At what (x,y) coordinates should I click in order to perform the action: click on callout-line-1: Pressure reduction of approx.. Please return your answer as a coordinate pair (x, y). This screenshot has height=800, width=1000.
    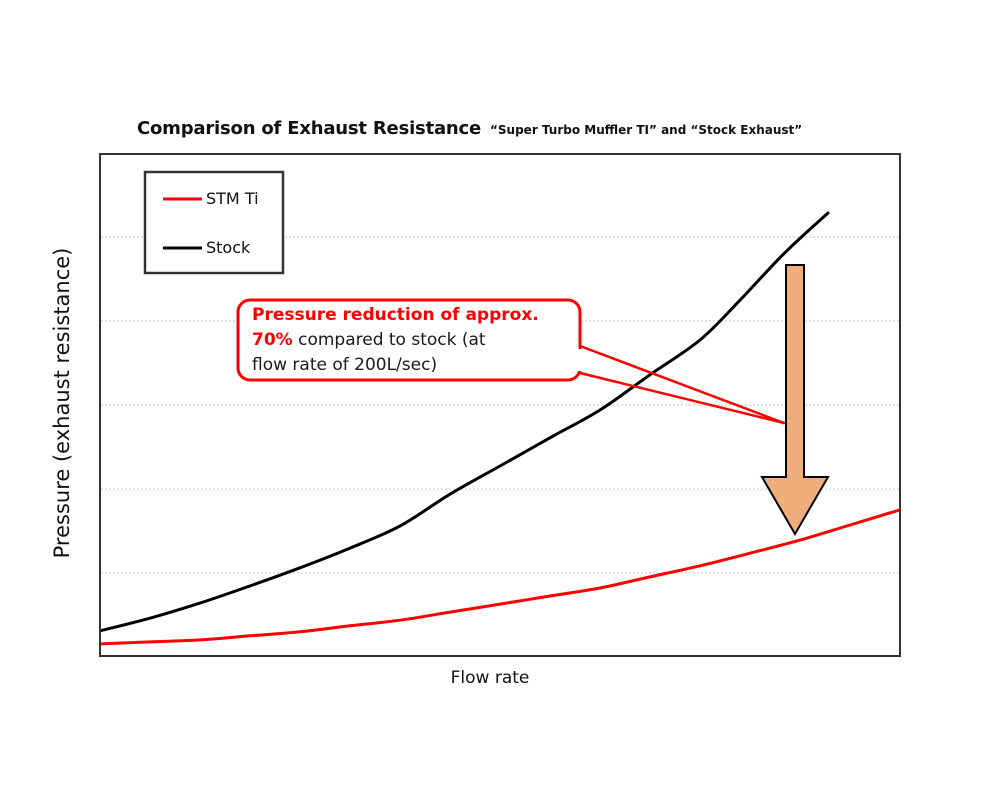
    Looking at the image, I should click on (395, 315).